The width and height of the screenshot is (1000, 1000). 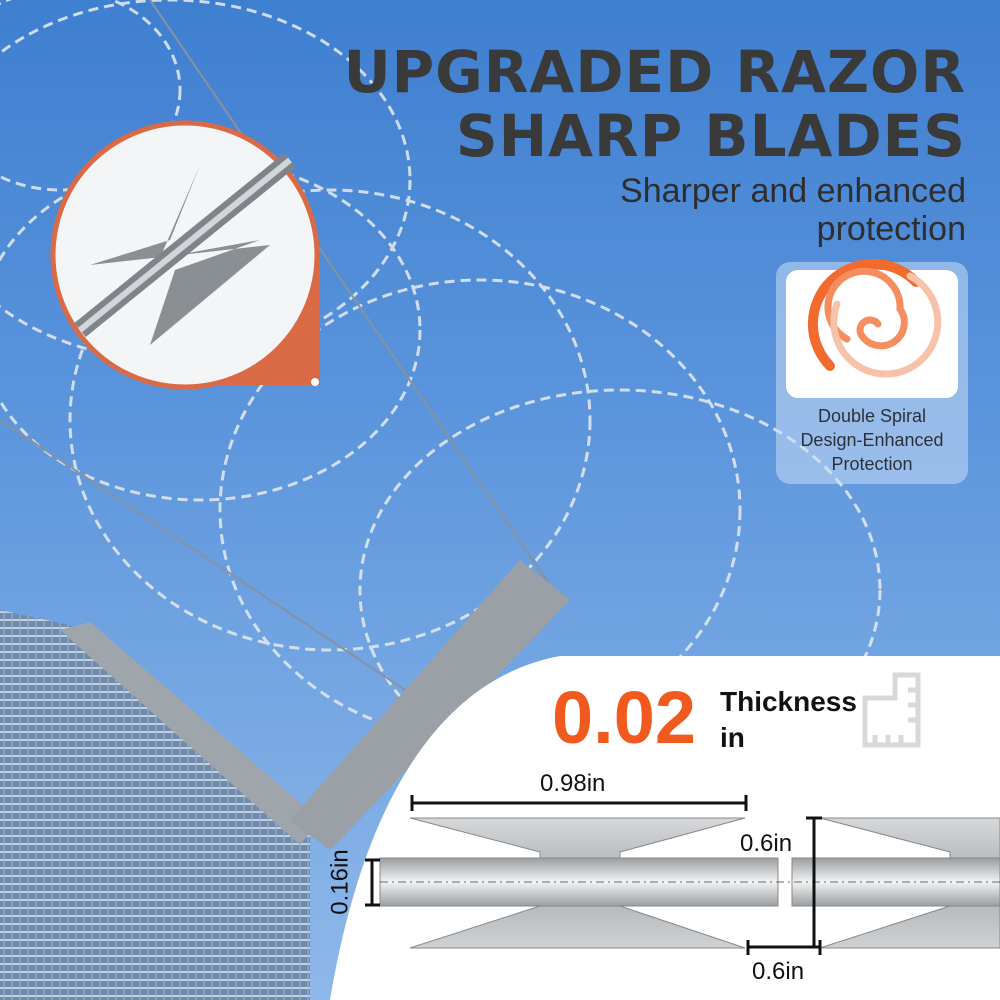 I want to click on blade-diagram, so click(x=682, y=875).